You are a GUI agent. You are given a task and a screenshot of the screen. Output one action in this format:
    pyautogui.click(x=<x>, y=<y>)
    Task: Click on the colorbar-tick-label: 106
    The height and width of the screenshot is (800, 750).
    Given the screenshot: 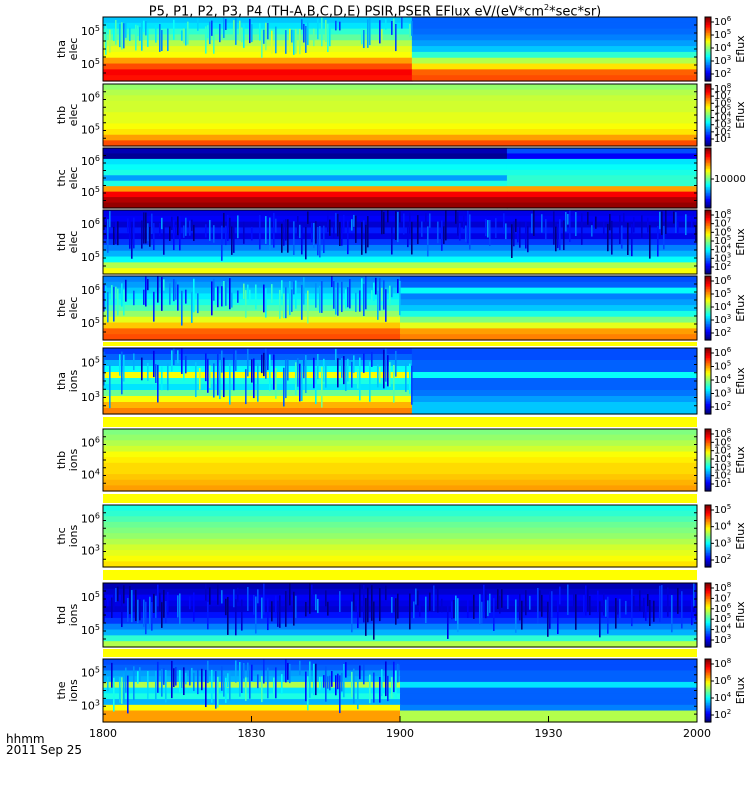 What is the action you would take?
    pyautogui.click(x=723, y=680)
    